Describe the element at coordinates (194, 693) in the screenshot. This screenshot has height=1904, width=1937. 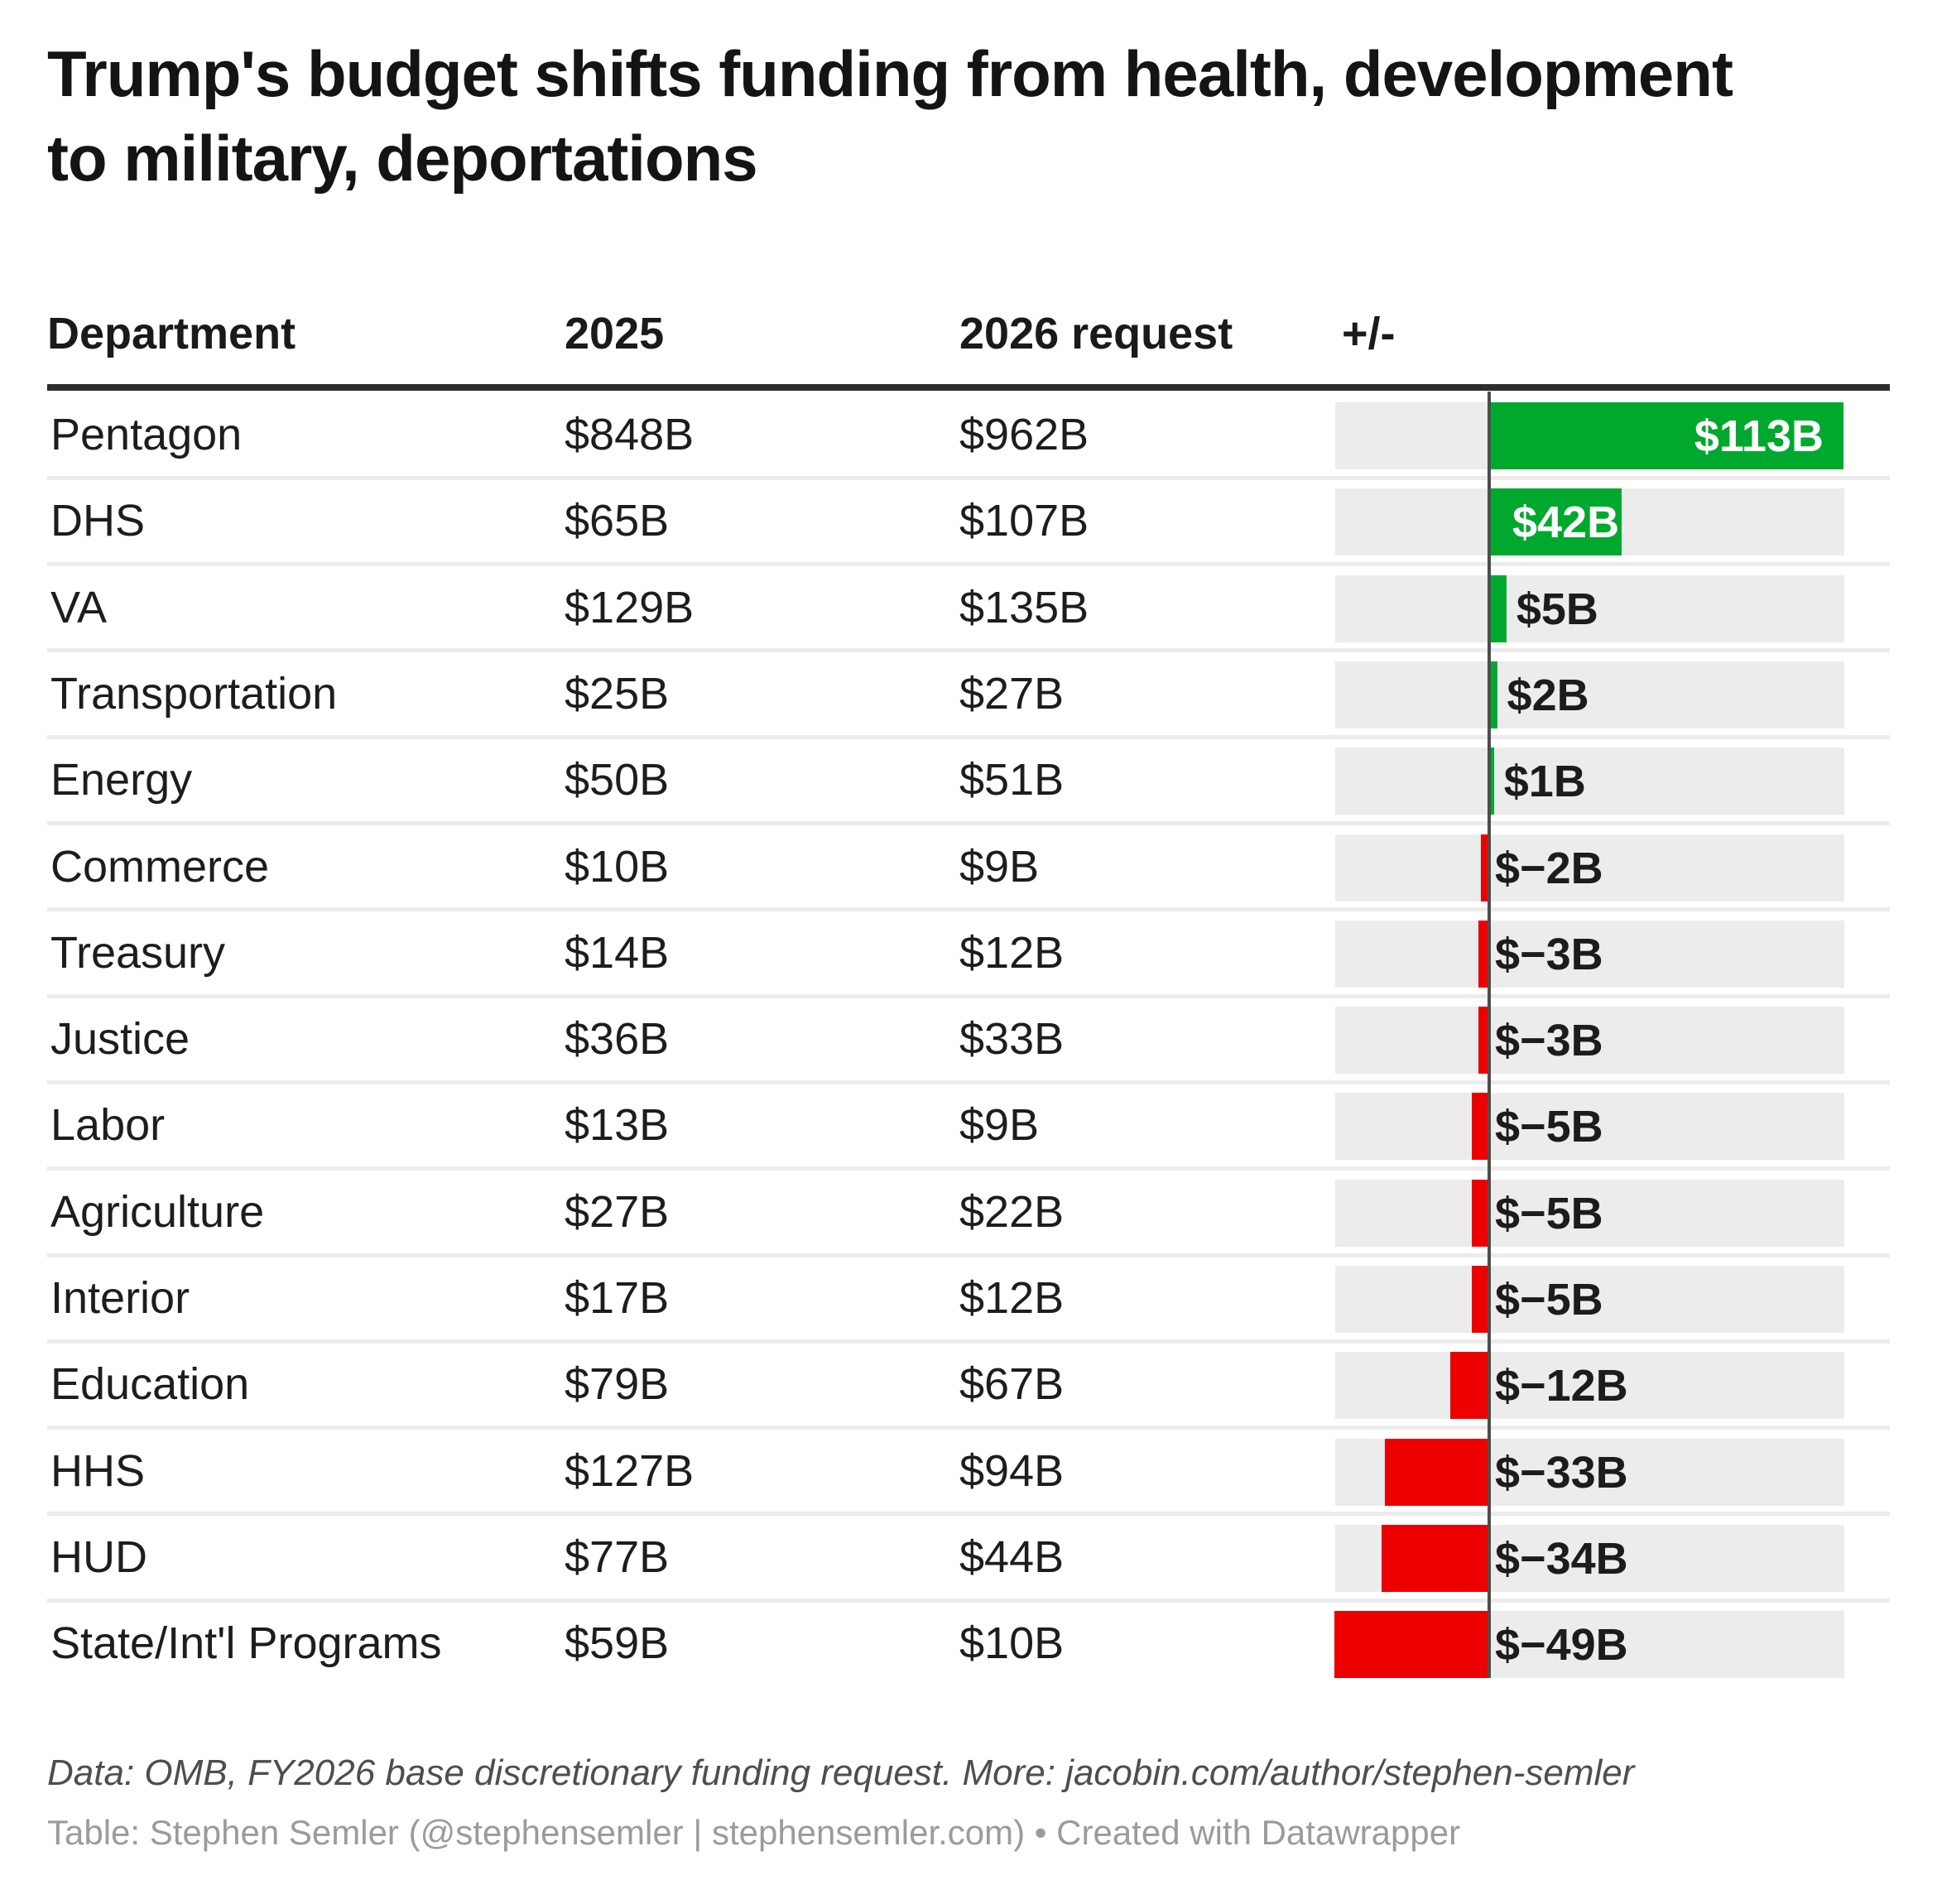
I see `department-cell: Transportation` at that location.